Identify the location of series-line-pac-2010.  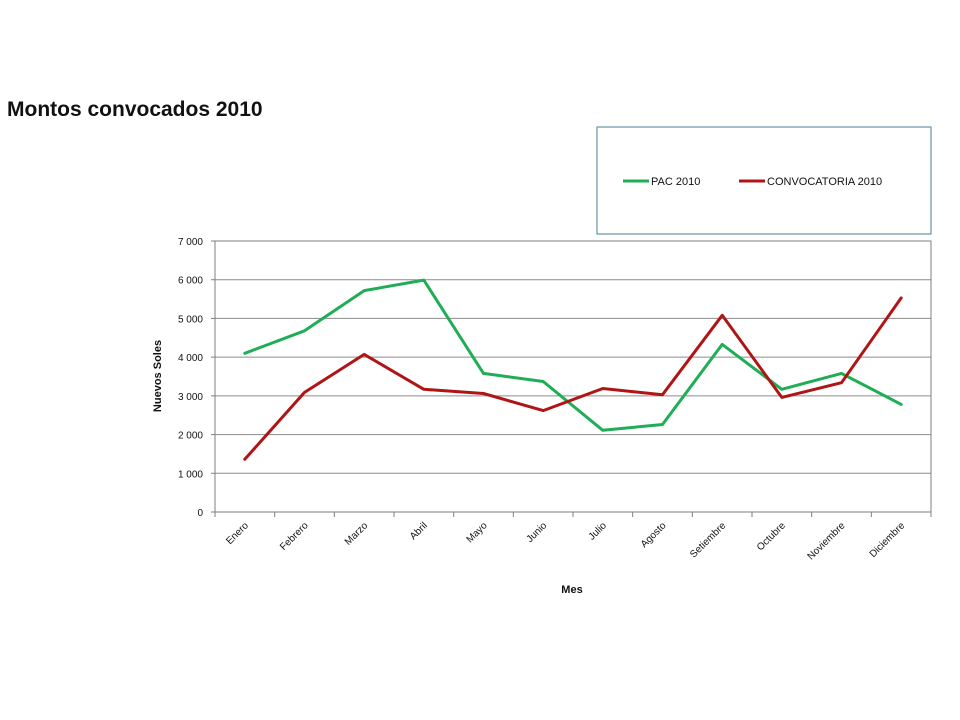
(573, 355).